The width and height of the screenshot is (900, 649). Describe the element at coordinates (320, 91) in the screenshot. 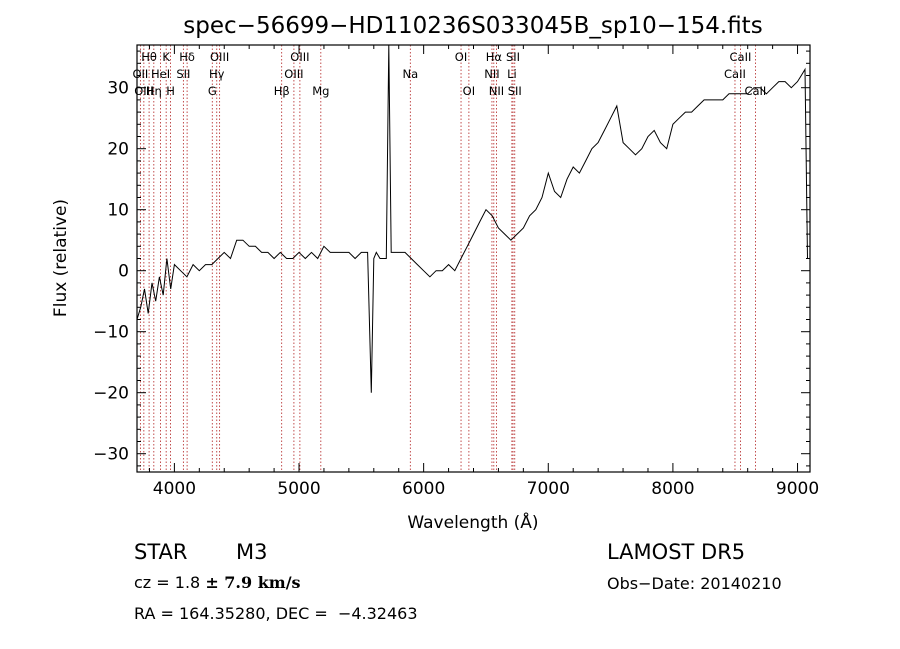

I see `line-marker-label: Mg` at that location.